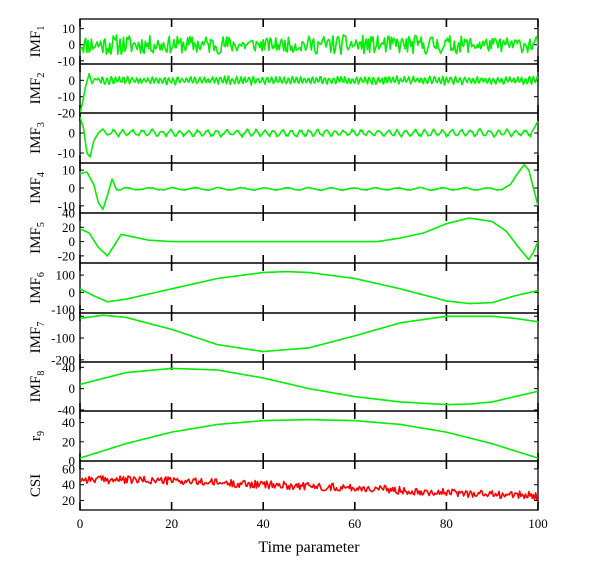 The height and width of the screenshot is (574, 603). What do you see at coordinates (68, 468) in the screenshot?
I see `y-tick-label: 60` at bounding box center [68, 468].